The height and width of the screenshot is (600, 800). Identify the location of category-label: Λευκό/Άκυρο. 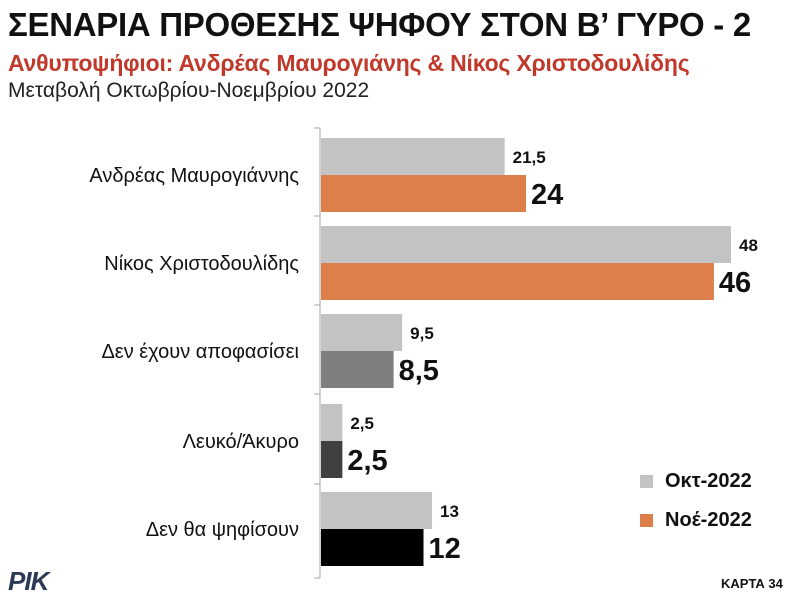
(241, 442).